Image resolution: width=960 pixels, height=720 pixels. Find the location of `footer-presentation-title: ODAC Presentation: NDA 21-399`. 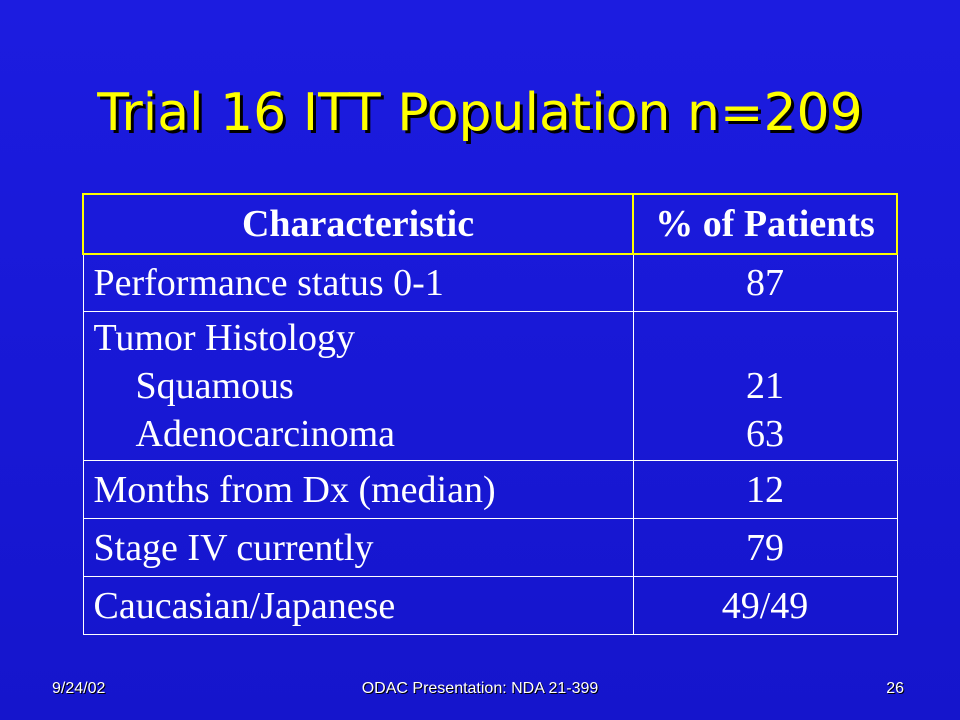

footer-presentation-title: ODAC Presentation: NDA 21-399 is located at coordinates (480, 688).